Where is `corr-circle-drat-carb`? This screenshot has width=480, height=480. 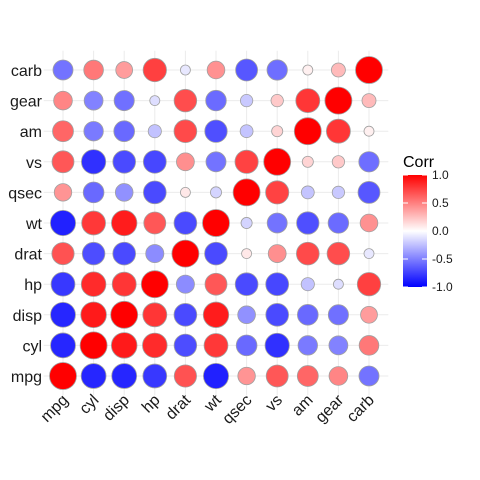 corr-circle-drat-carb is located at coordinates (369, 254).